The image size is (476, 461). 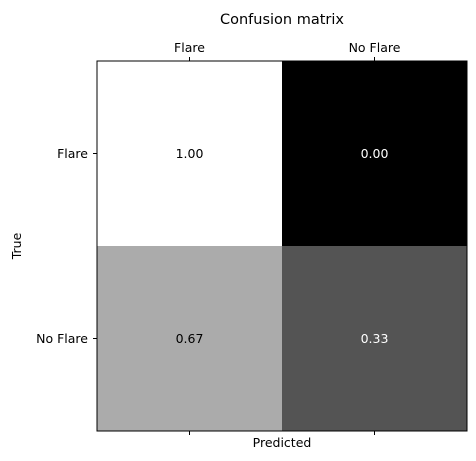 I want to click on cell-value-no-flare-flare: 0.67, so click(x=190, y=338).